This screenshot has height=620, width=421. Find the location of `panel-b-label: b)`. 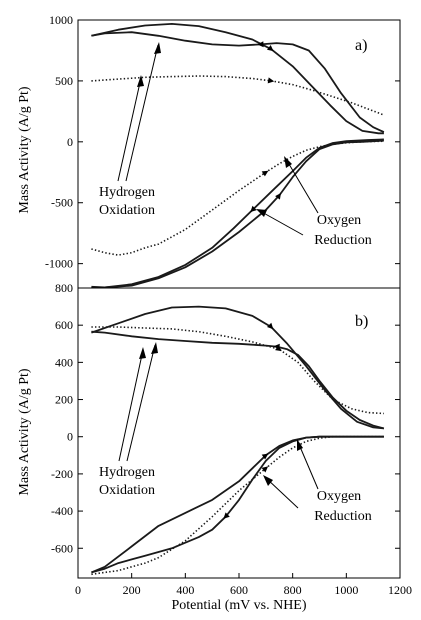

panel-b-label: b) is located at coordinates (361, 321).